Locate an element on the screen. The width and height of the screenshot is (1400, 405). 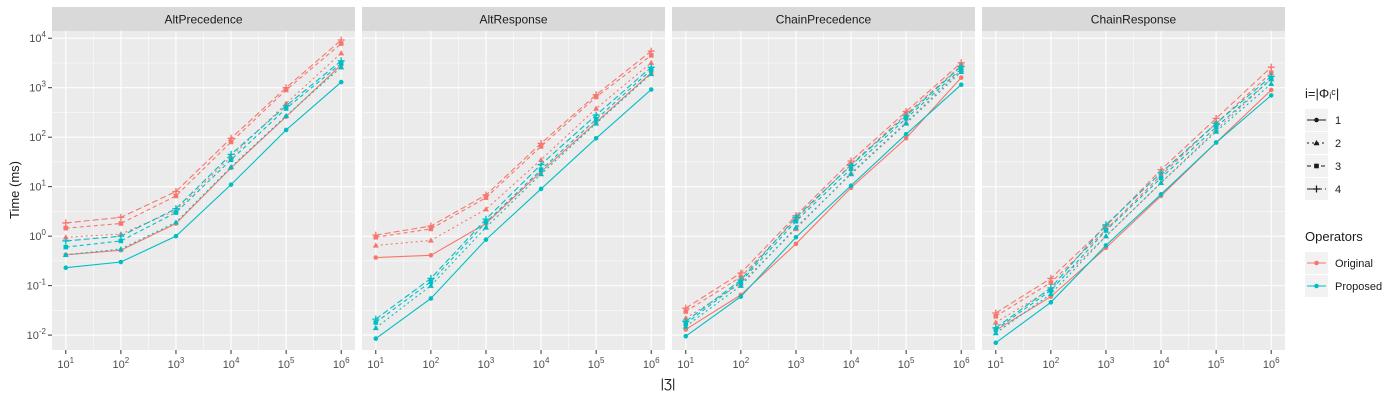
facet-title: ChainPrecedence is located at coordinates (824, 20).